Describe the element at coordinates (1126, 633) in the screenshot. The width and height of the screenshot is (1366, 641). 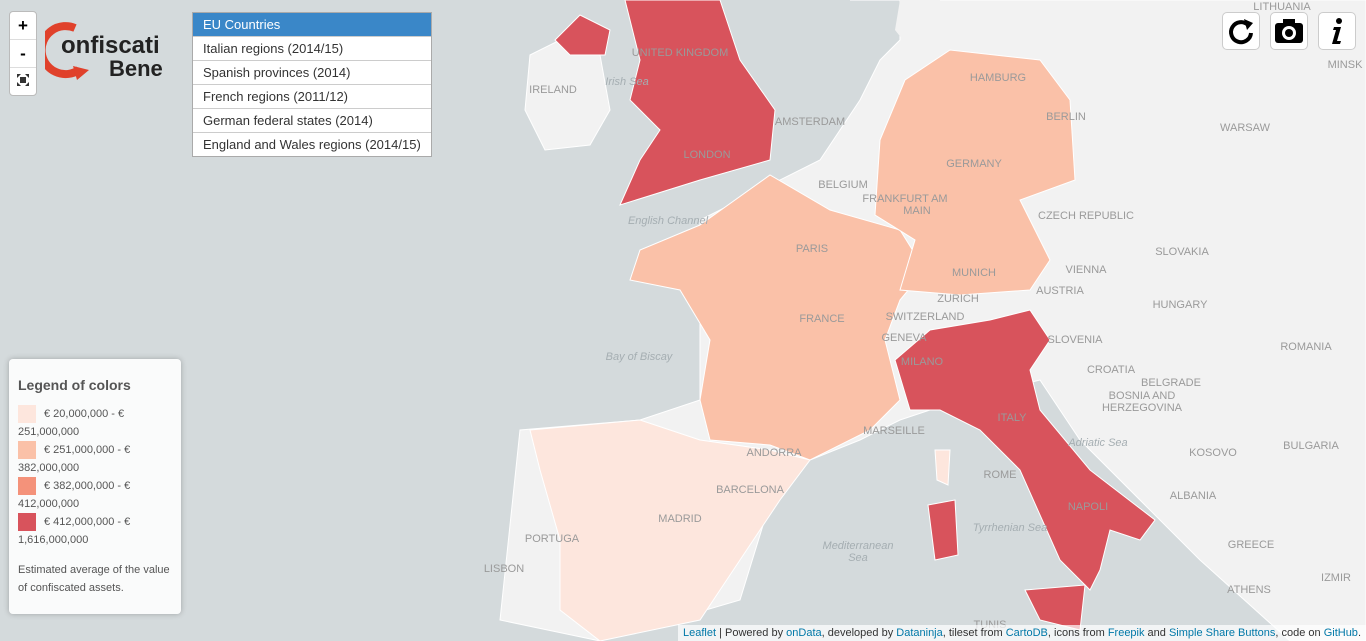
I see `attribution-link: Freepik` at that location.